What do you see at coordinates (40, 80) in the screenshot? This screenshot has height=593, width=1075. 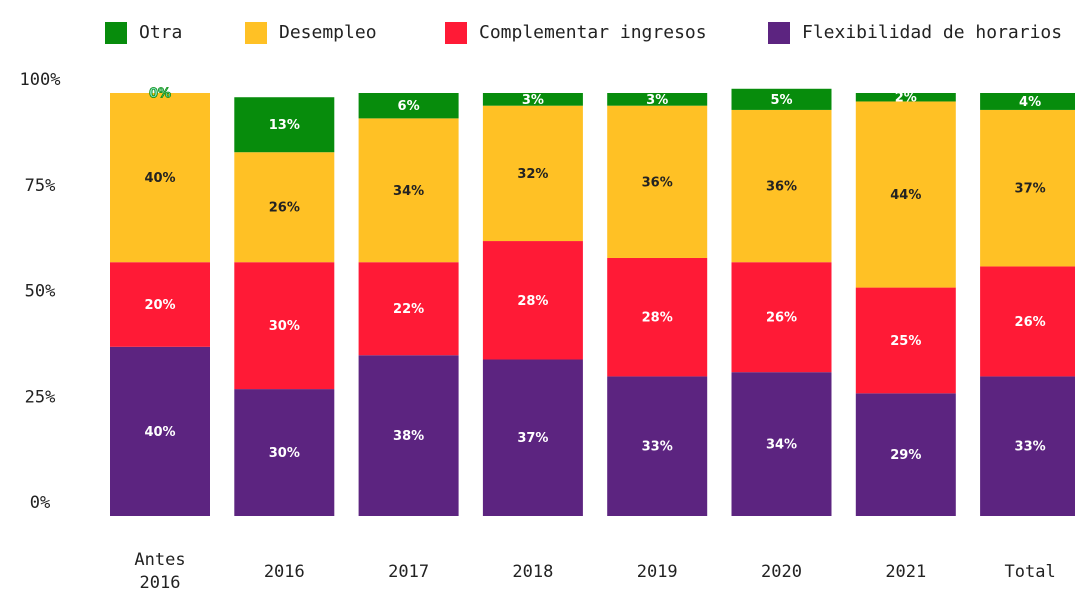 I see `y-tick-label: 100%` at bounding box center [40, 80].